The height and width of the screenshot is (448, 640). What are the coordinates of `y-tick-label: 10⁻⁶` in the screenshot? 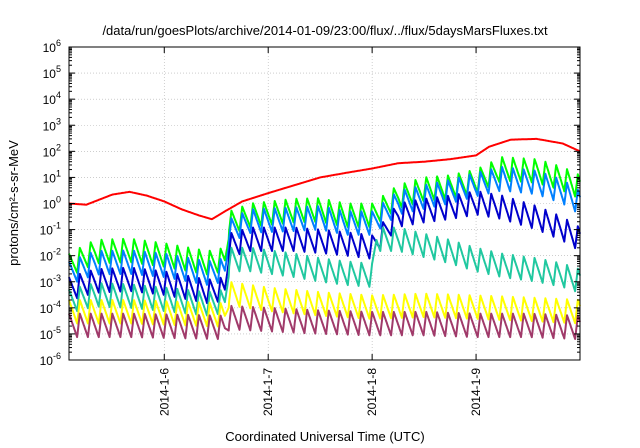 It's located at (50, 359).